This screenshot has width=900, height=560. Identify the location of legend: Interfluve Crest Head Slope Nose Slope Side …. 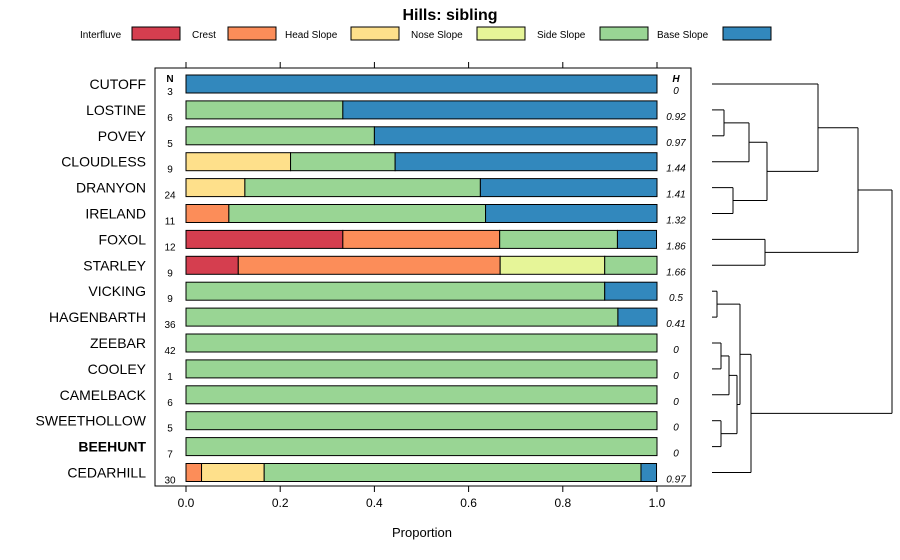
(426, 33).